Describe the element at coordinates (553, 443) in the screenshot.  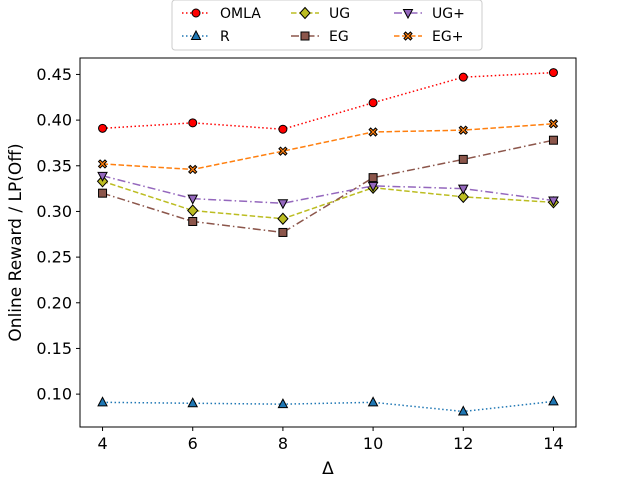
I see `x-tick-label: 14` at that location.